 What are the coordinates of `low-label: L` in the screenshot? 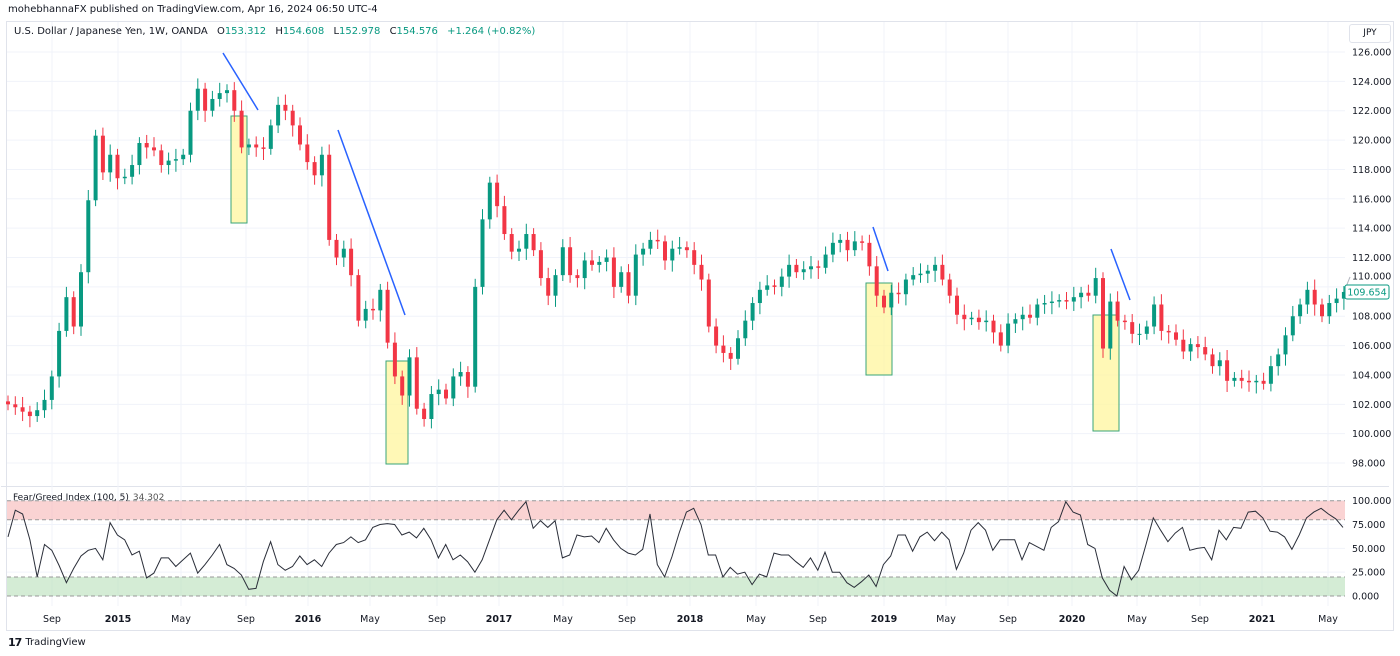 It's located at (336, 31).